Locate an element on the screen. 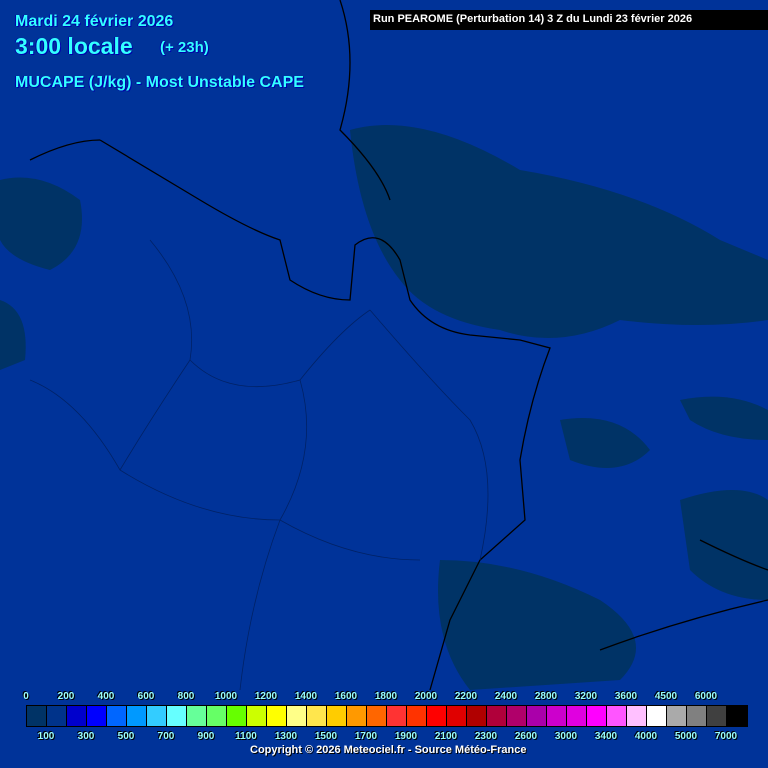  legend-label: 500 is located at coordinates (126, 736).